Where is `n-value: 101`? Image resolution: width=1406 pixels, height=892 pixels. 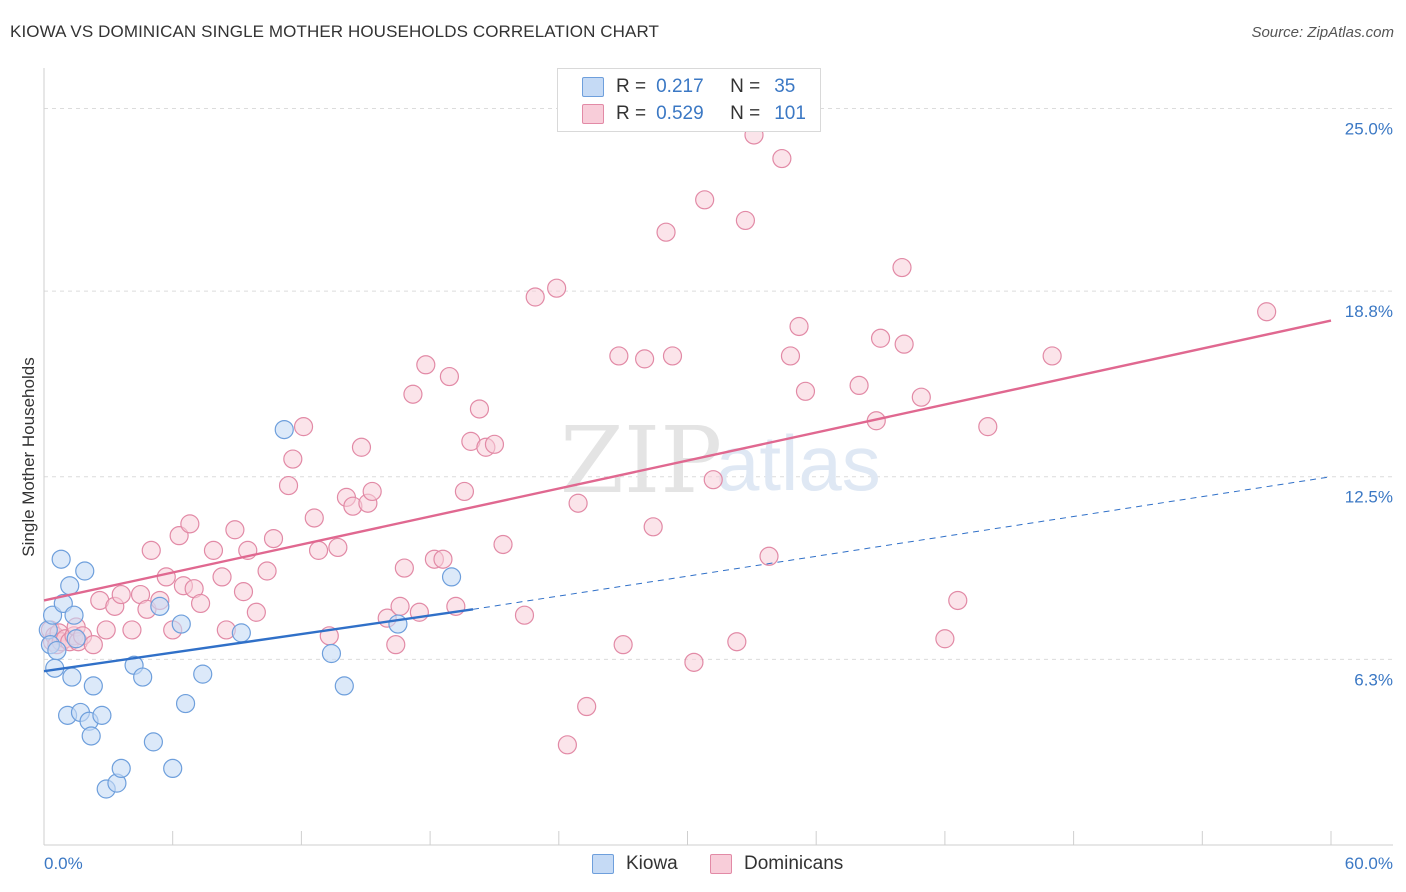 n-value: 101 is located at coordinates (790, 113).